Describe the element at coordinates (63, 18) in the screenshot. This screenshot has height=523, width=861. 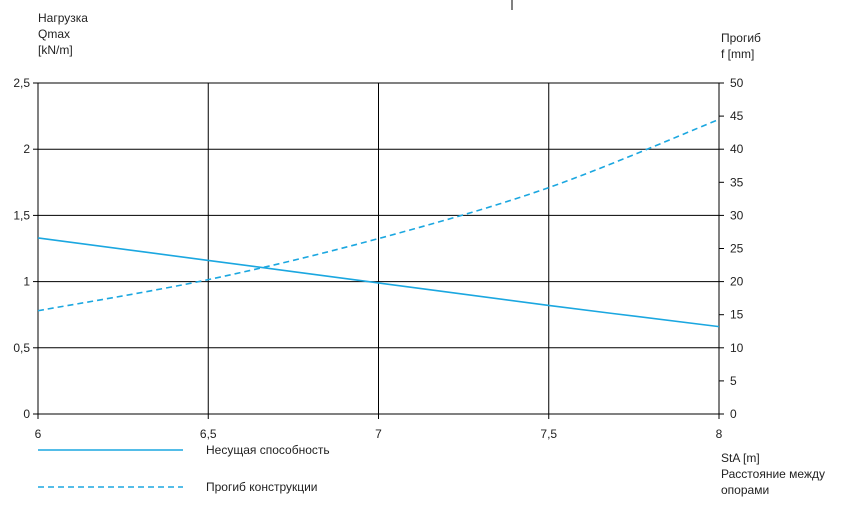
I see `axis-label-line: Нагрузка` at that location.